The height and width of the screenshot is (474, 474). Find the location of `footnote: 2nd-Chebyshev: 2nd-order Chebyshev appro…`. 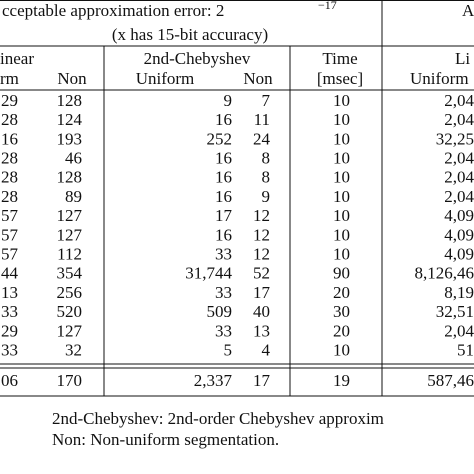

footnote: 2nd-Chebyshev: 2nd-order Chebyshev appro… is located at coordinates (218, 418).